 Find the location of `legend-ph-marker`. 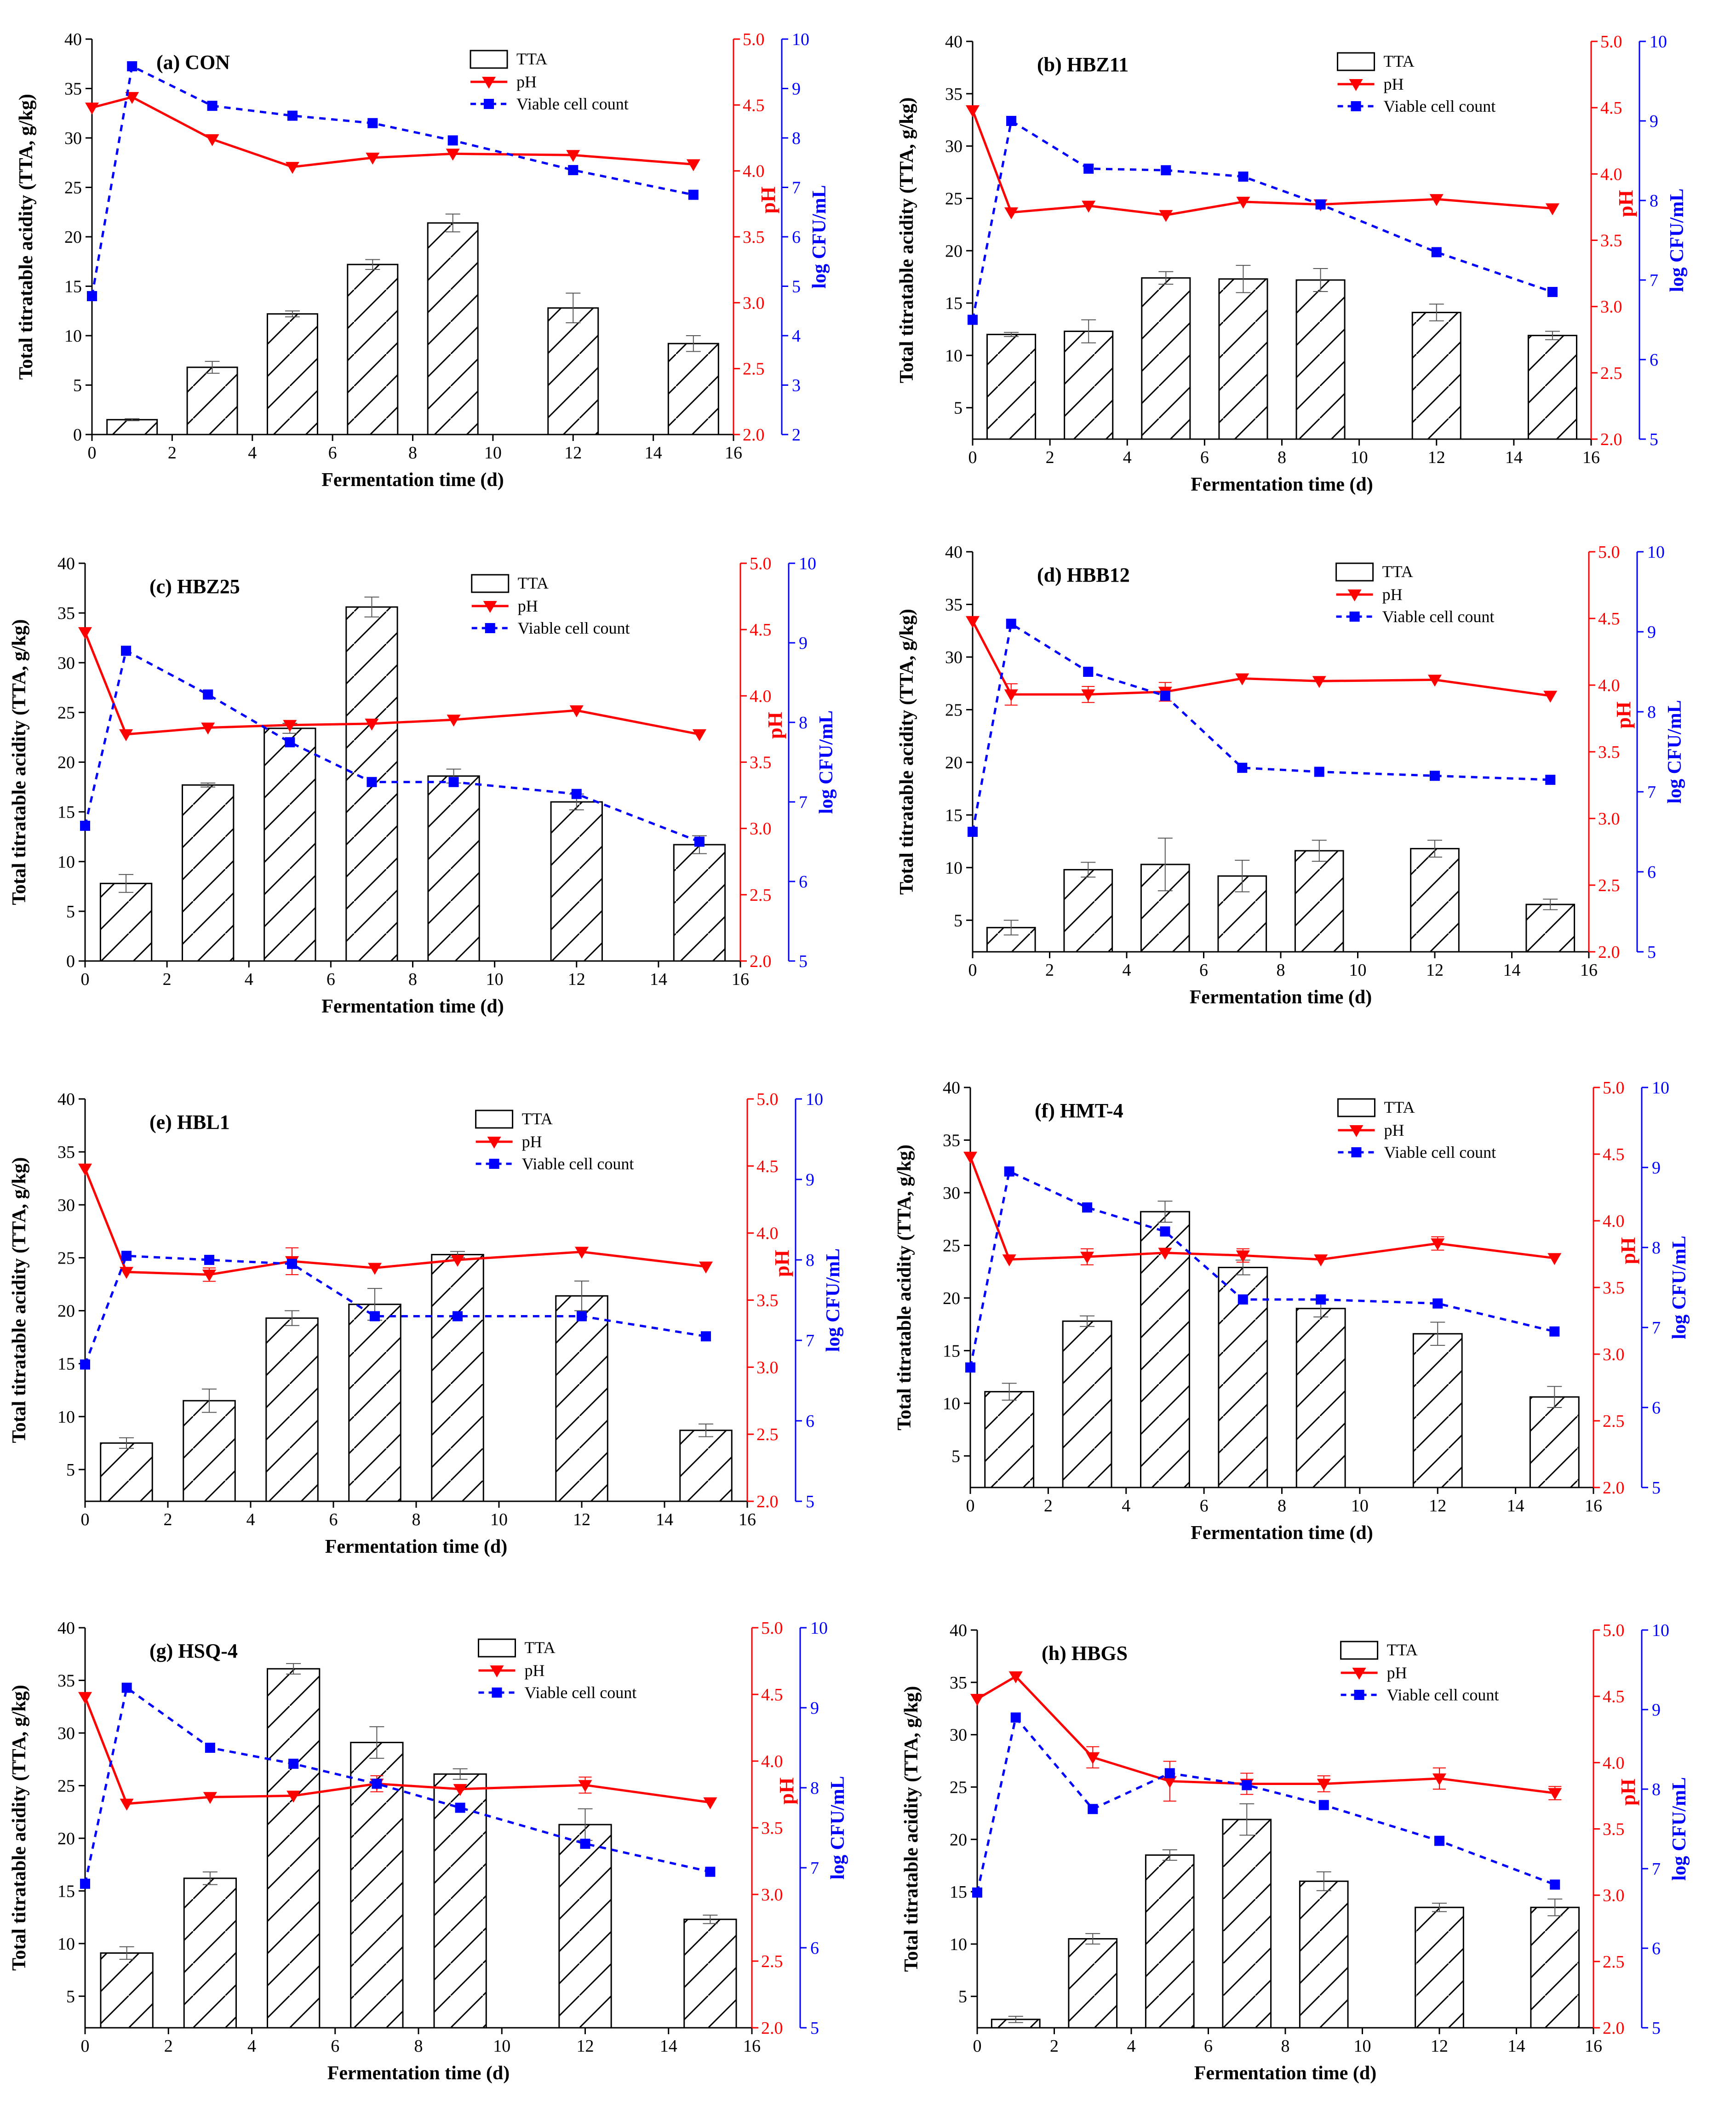

legend-ph-marker is located at coordinates (489, 83).